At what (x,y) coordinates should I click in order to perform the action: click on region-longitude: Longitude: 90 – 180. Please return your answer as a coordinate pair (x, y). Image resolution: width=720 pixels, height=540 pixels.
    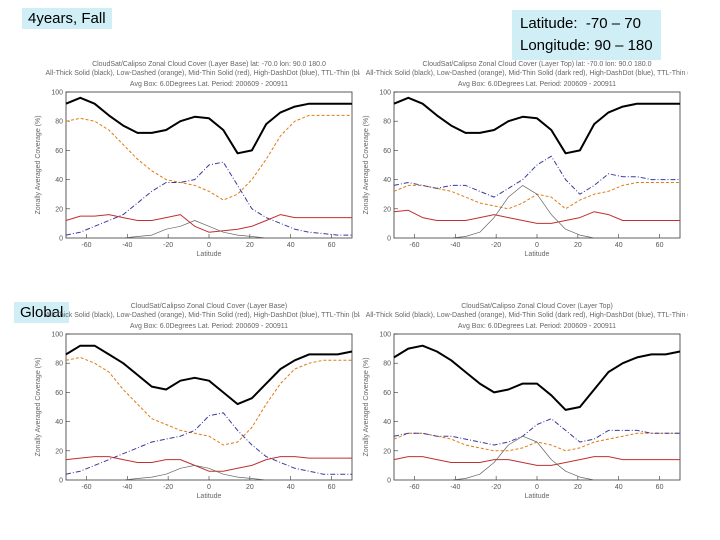
    Looking at the image, I should click on (586, 45).